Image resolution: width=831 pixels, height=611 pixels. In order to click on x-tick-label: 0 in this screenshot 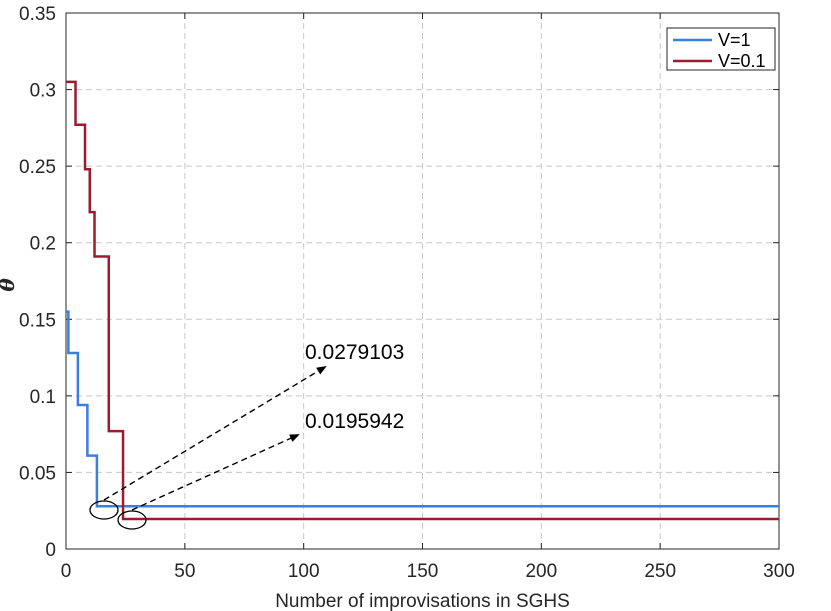, I will do `click(66, 571)`.